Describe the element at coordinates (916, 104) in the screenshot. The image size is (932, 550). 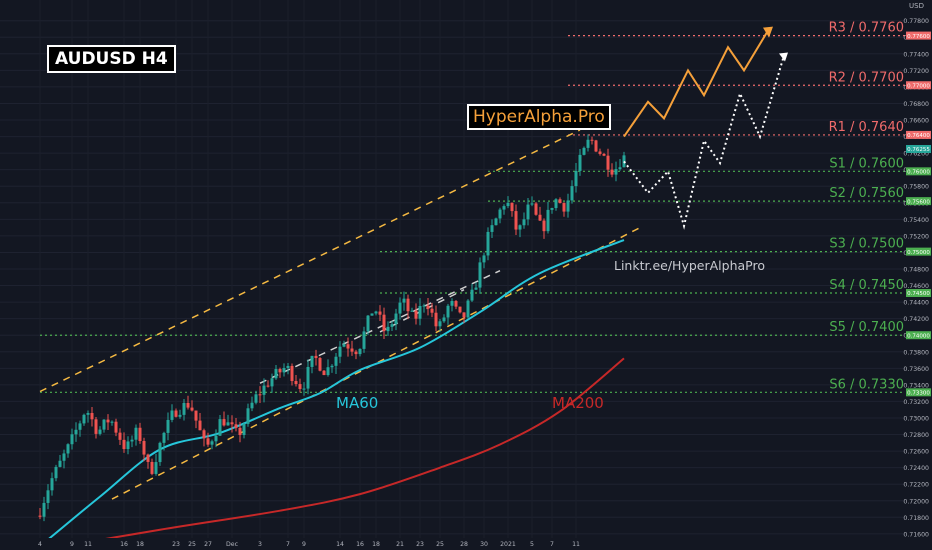
I see `price-tick-label: 0.76800` at that location.